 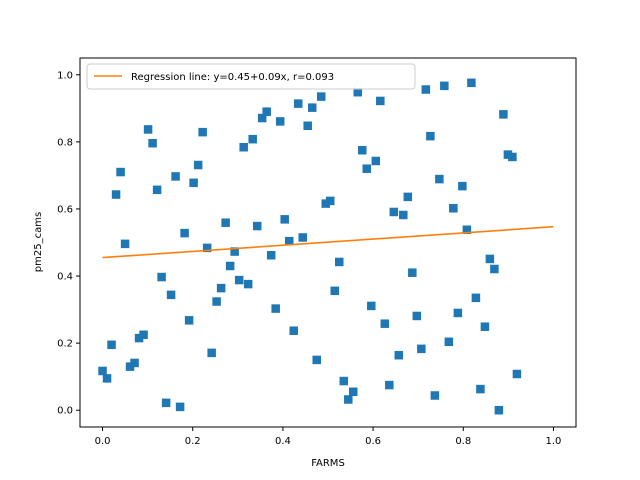 What do you see at coordinates (193, 441) in the screenshot?
I see `x-tick-label: 0.2` at bounding box center [193, 441].